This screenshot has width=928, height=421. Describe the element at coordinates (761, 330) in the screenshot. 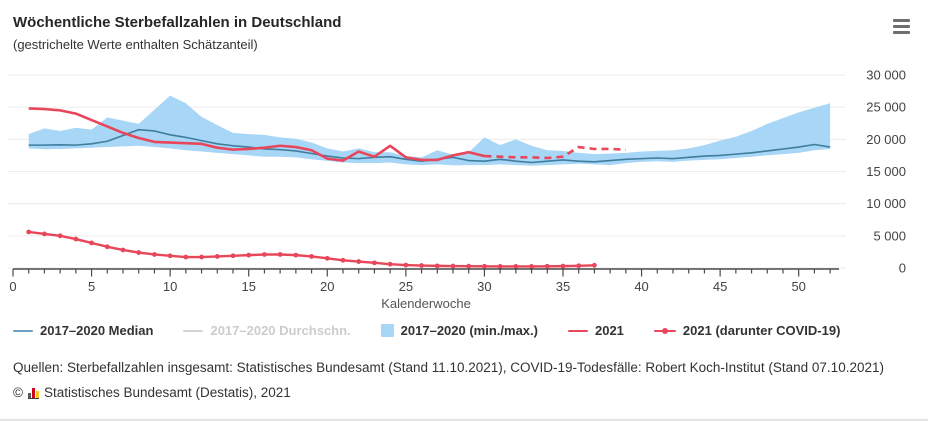

I see `legend-label: 2021 (darunter COVID-19)` at that location.